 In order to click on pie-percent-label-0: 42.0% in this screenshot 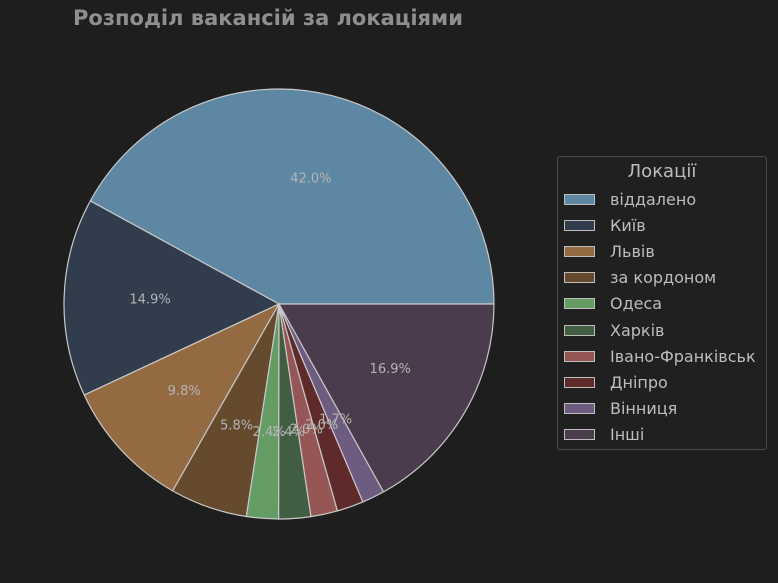, I will do `click(310, 179)`.